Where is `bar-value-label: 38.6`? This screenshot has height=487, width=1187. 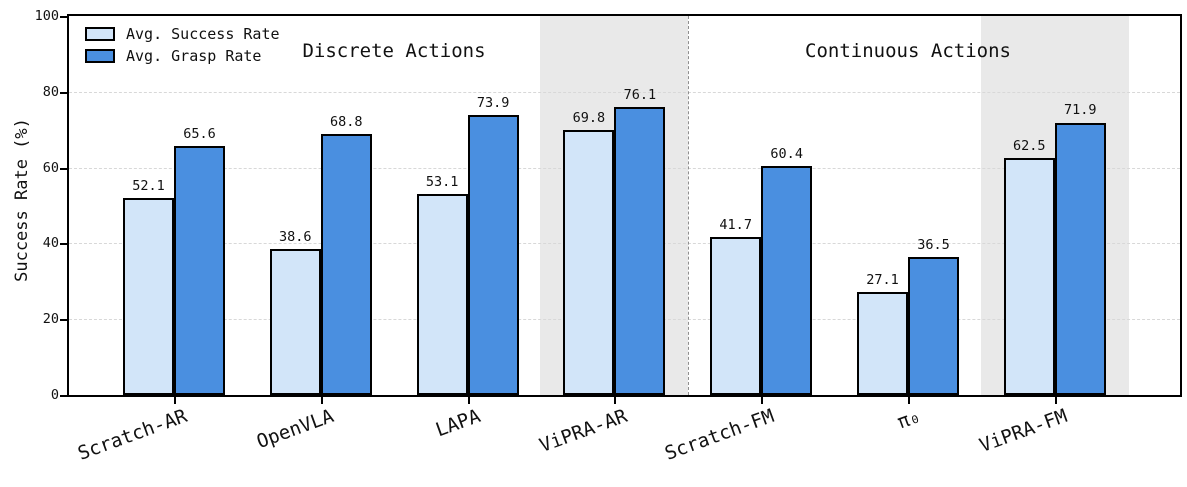
bar-value-label: 38.6 is located at coordinates (295, 236).